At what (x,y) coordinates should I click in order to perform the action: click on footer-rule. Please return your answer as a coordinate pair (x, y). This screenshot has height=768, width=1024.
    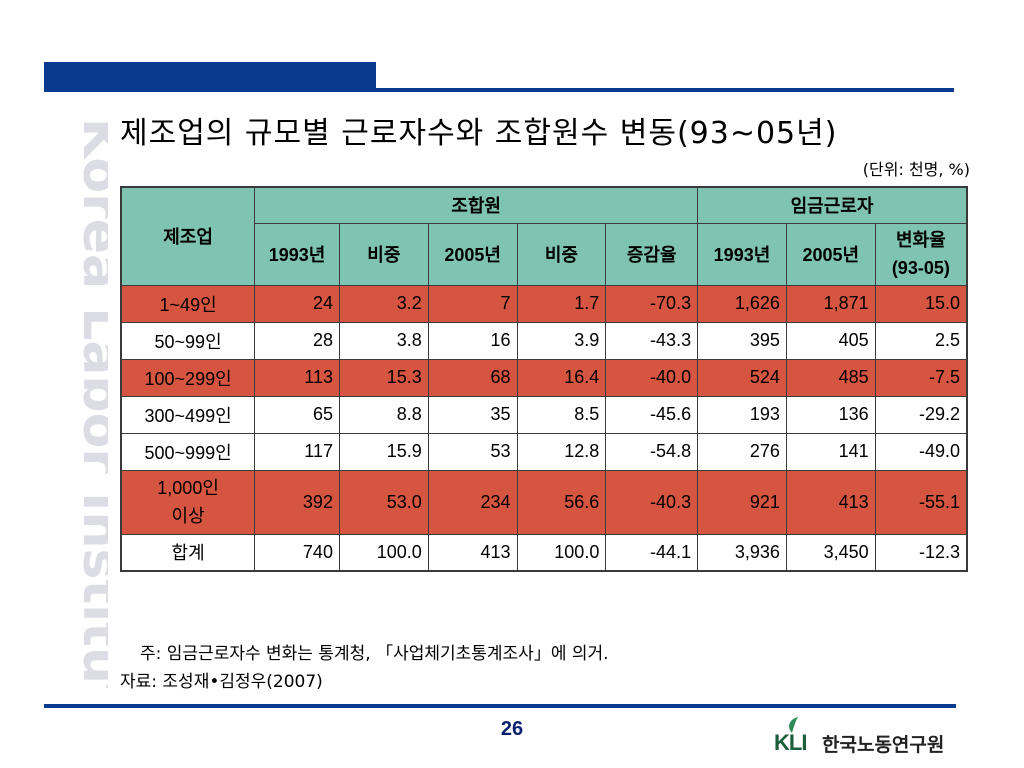
    Looking at the image, I should click on (500, 706).